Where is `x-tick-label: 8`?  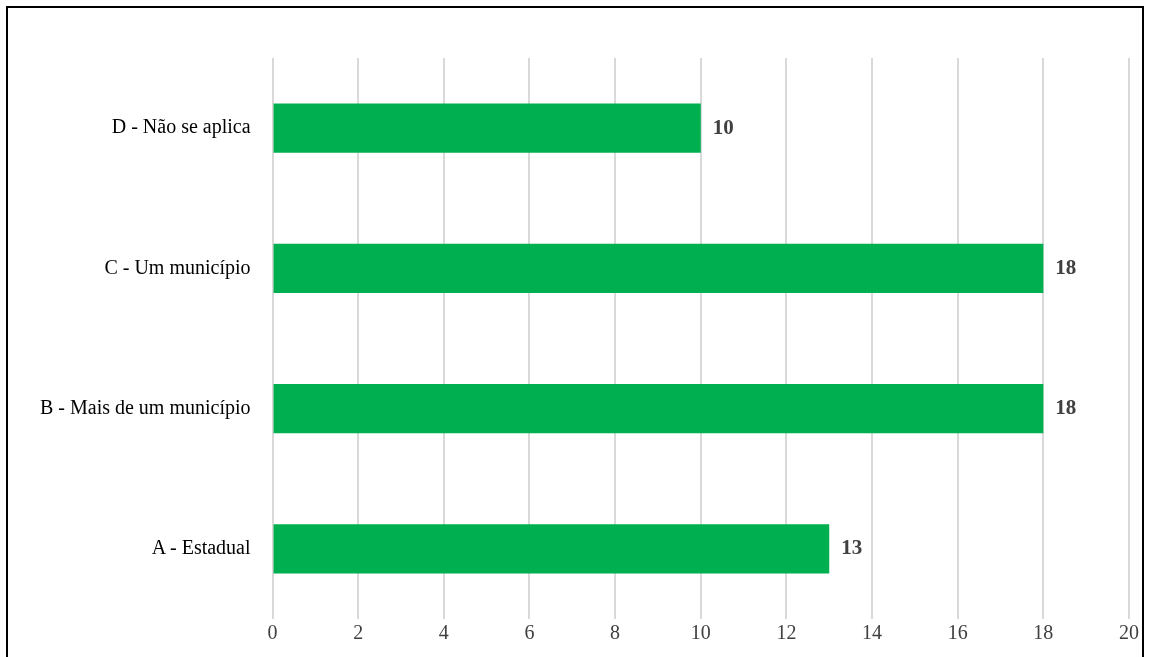 x-tick-label: 8 is located at coordinates (615, 632).